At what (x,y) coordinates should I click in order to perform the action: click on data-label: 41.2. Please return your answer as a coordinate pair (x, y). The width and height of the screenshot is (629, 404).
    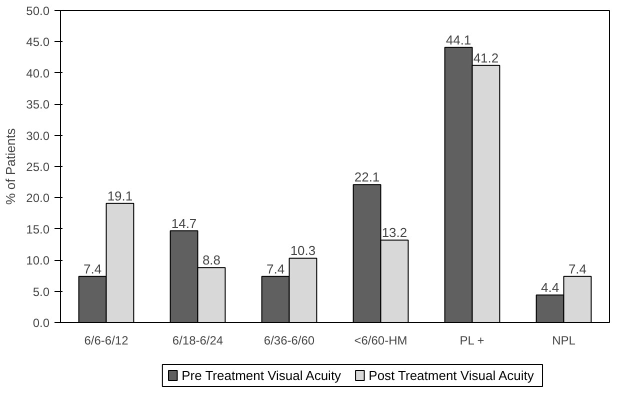
    Looking at the image, I should click on (486, 58).